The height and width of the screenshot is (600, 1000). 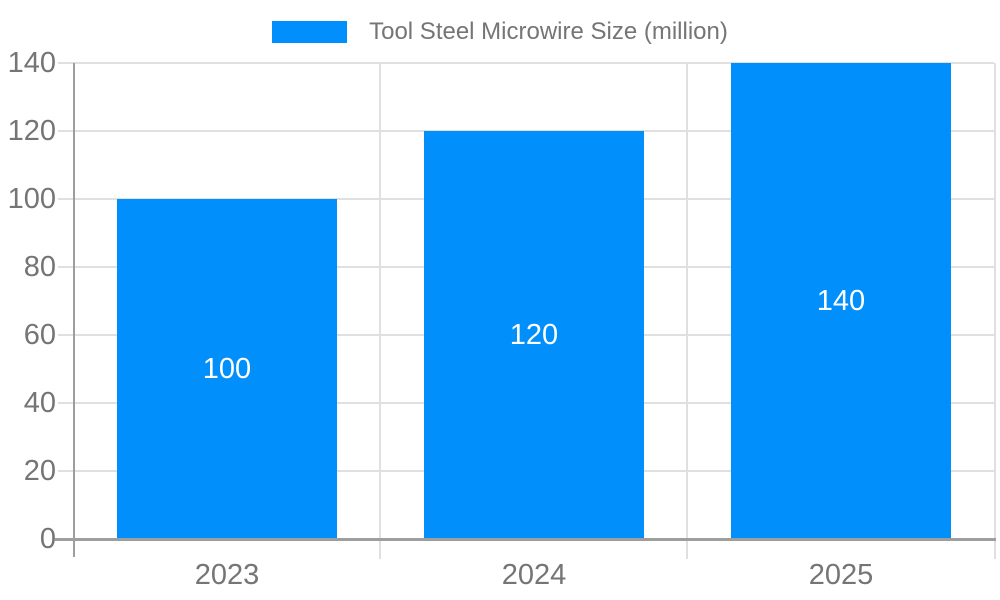 What do you see at coordinates (47, 539) in the screenshot?
I see `y-tick-label: 0` at bounding box center [47, 539].